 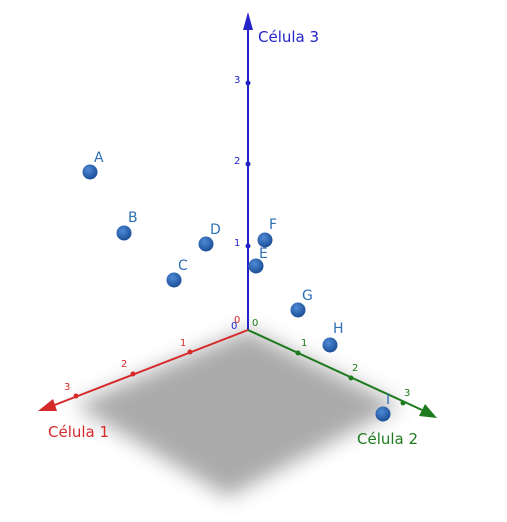 I want to click on point-label-e: E, so click(x=263, y=254).